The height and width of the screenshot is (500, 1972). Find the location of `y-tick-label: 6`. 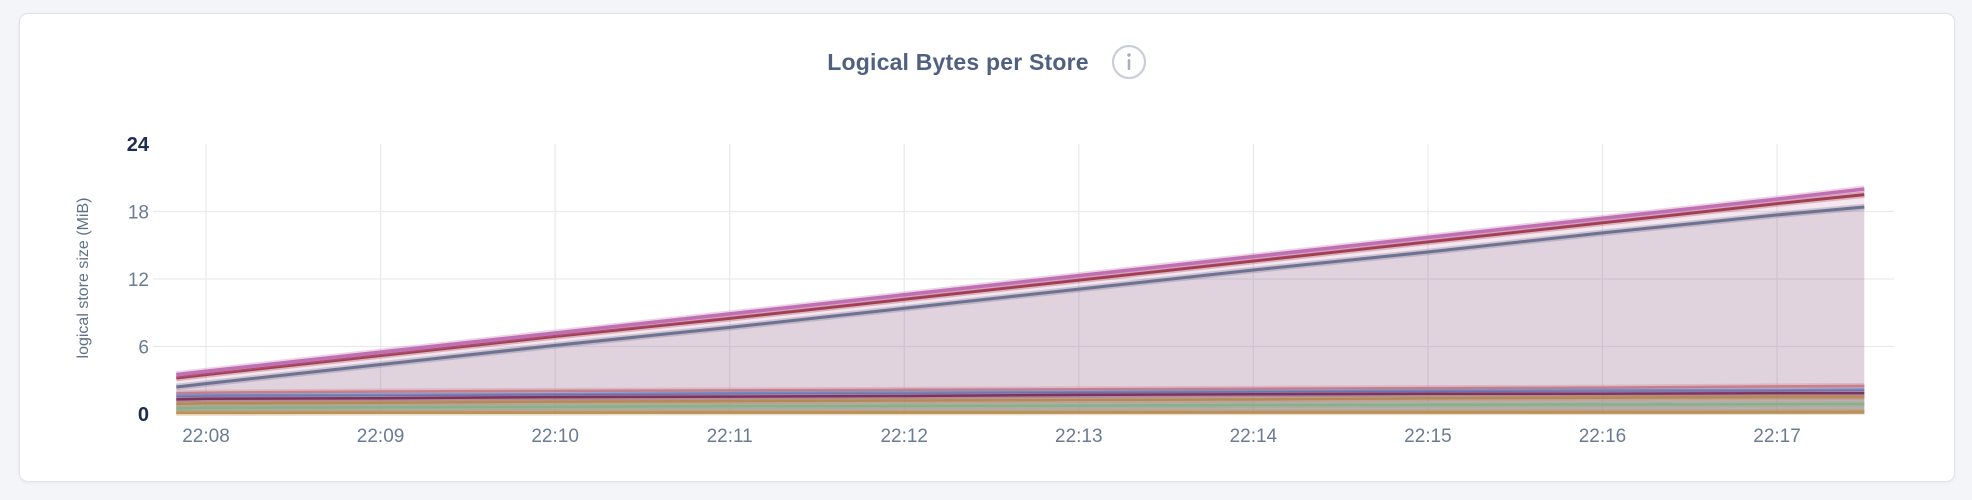

y-tick-label: 6 is located at coordinates (143, 348).